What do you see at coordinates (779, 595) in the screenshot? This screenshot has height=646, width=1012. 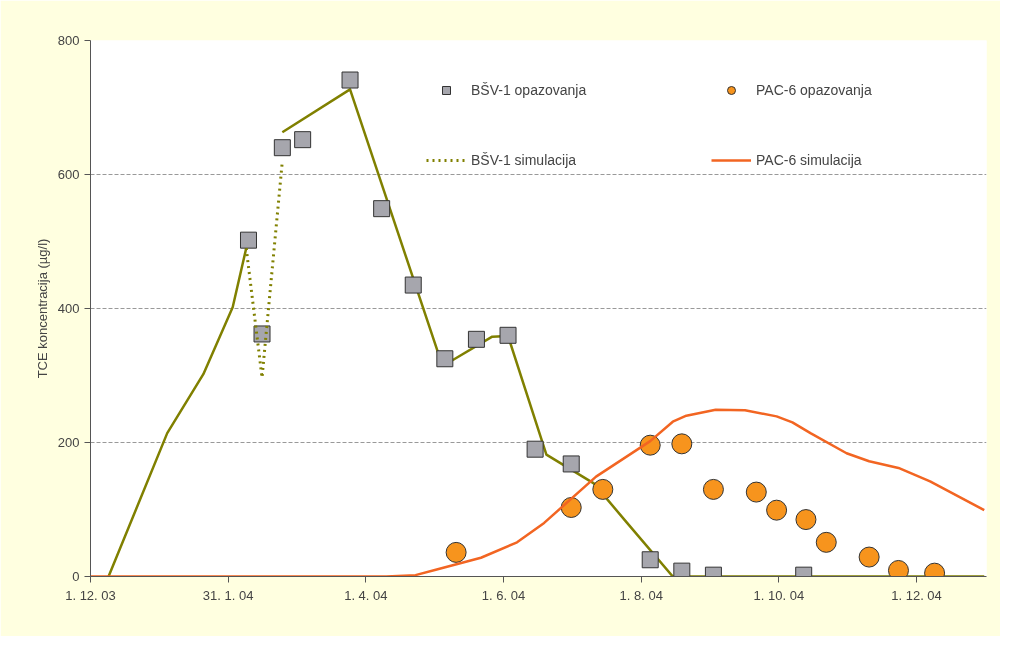 I see `x-tick-label: 1. 10. 04` at bounding box center [779, 595].